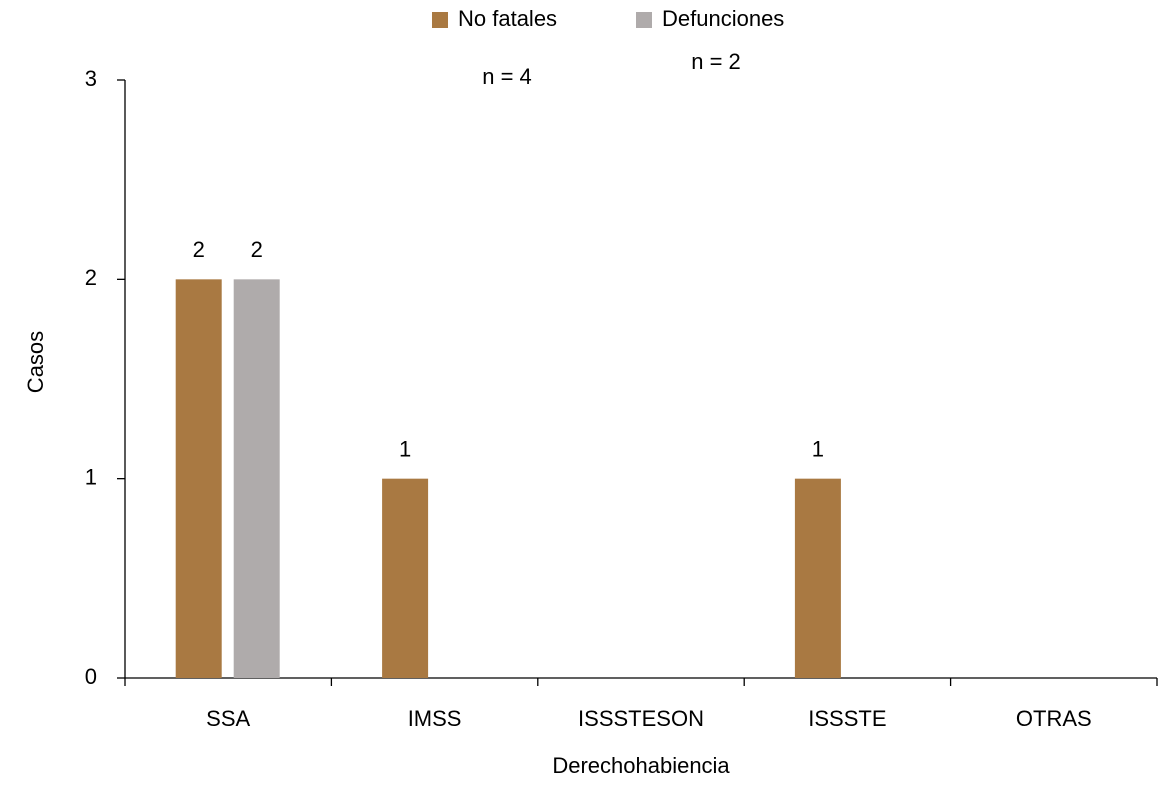 This screenshot has width=1168, height=806. Describe the element at coordinates (847, 718) in the screenshot. I see `x-tick-label: ISSSTE` at that location.